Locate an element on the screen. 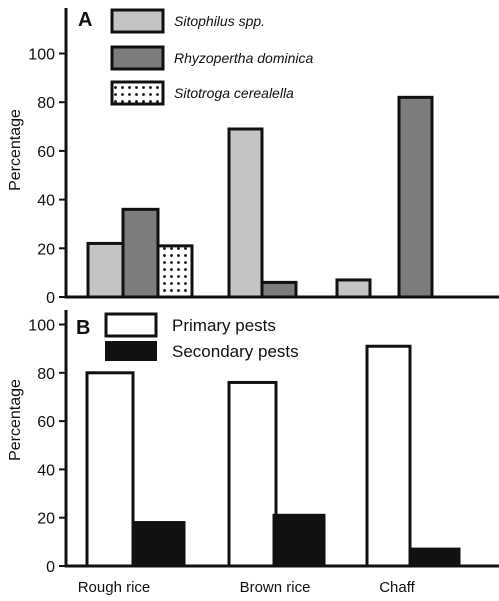 The width and height of the screenshot is (499, 601). panel-b-y-tick-label-80: 80 is located at coordinates (46, 374).